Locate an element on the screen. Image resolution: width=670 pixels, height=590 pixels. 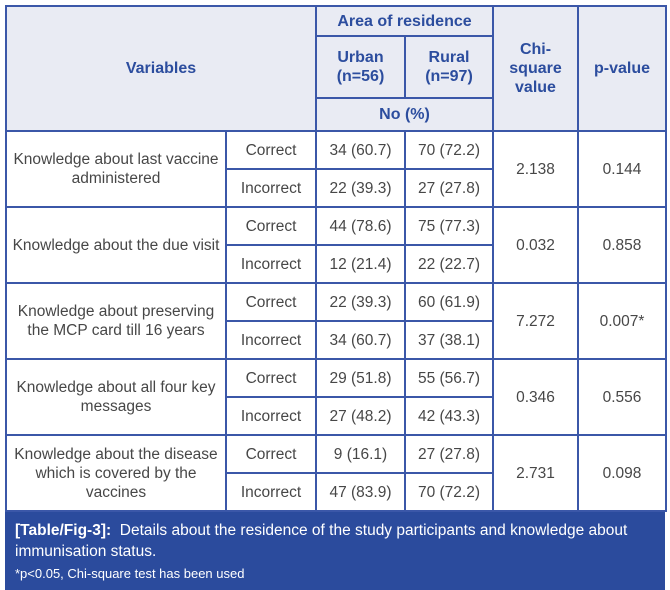
p-value: 0.098 is located at coordinates (622, 473).